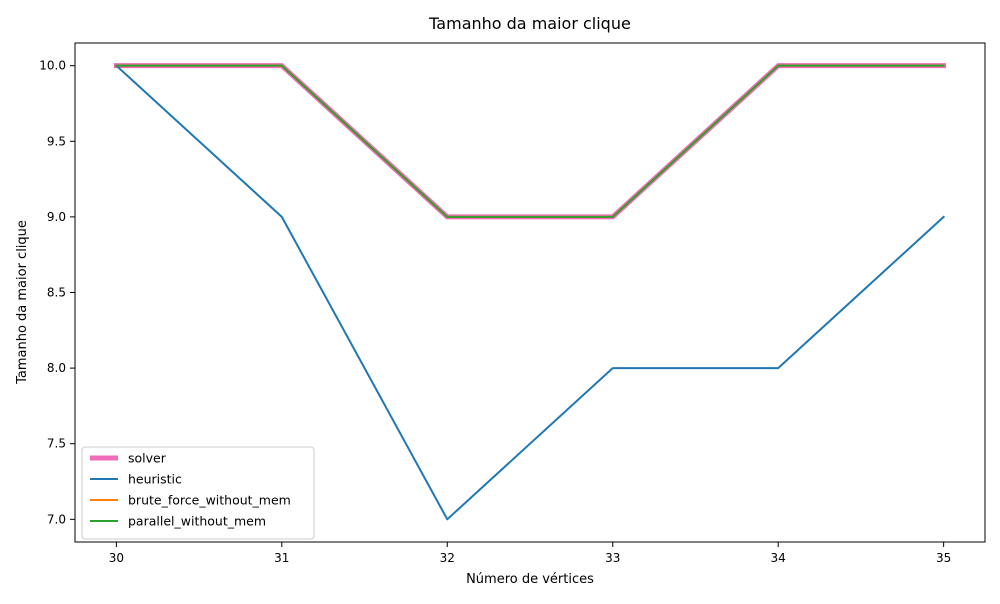 The image size is (1000, 604). Describe the element at coordinates (155, 479) in the screenshot. I see `legend-label: heuristic` at that location.